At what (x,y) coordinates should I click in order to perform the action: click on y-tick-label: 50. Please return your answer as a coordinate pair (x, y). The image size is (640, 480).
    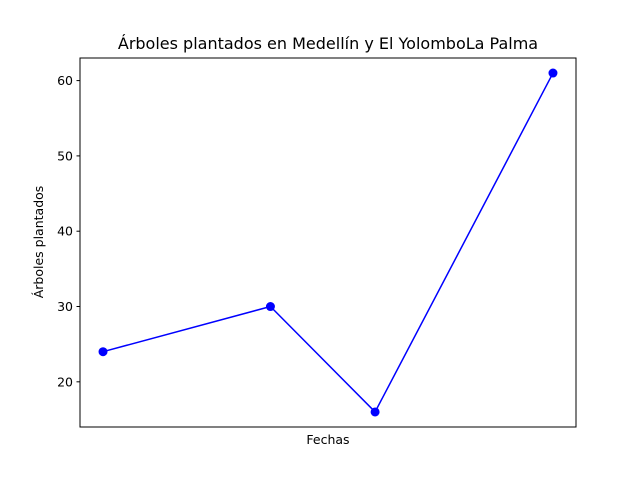
    Looking at the image, I should click on (65, 155).